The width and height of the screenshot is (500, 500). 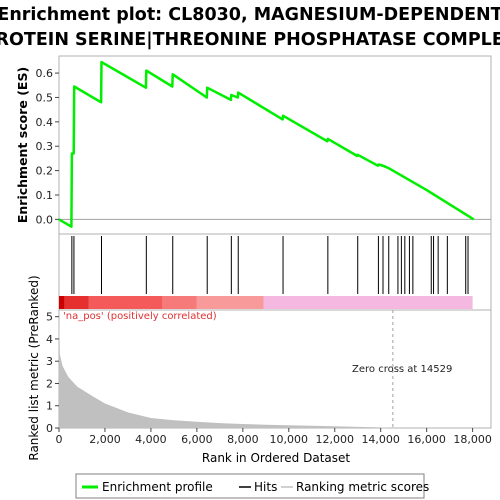 What do you see at coordinates (22, 145) in the screenshot?
I see `es-axis-label: Enrichment score (ES)` at bounding box center [22, 145].